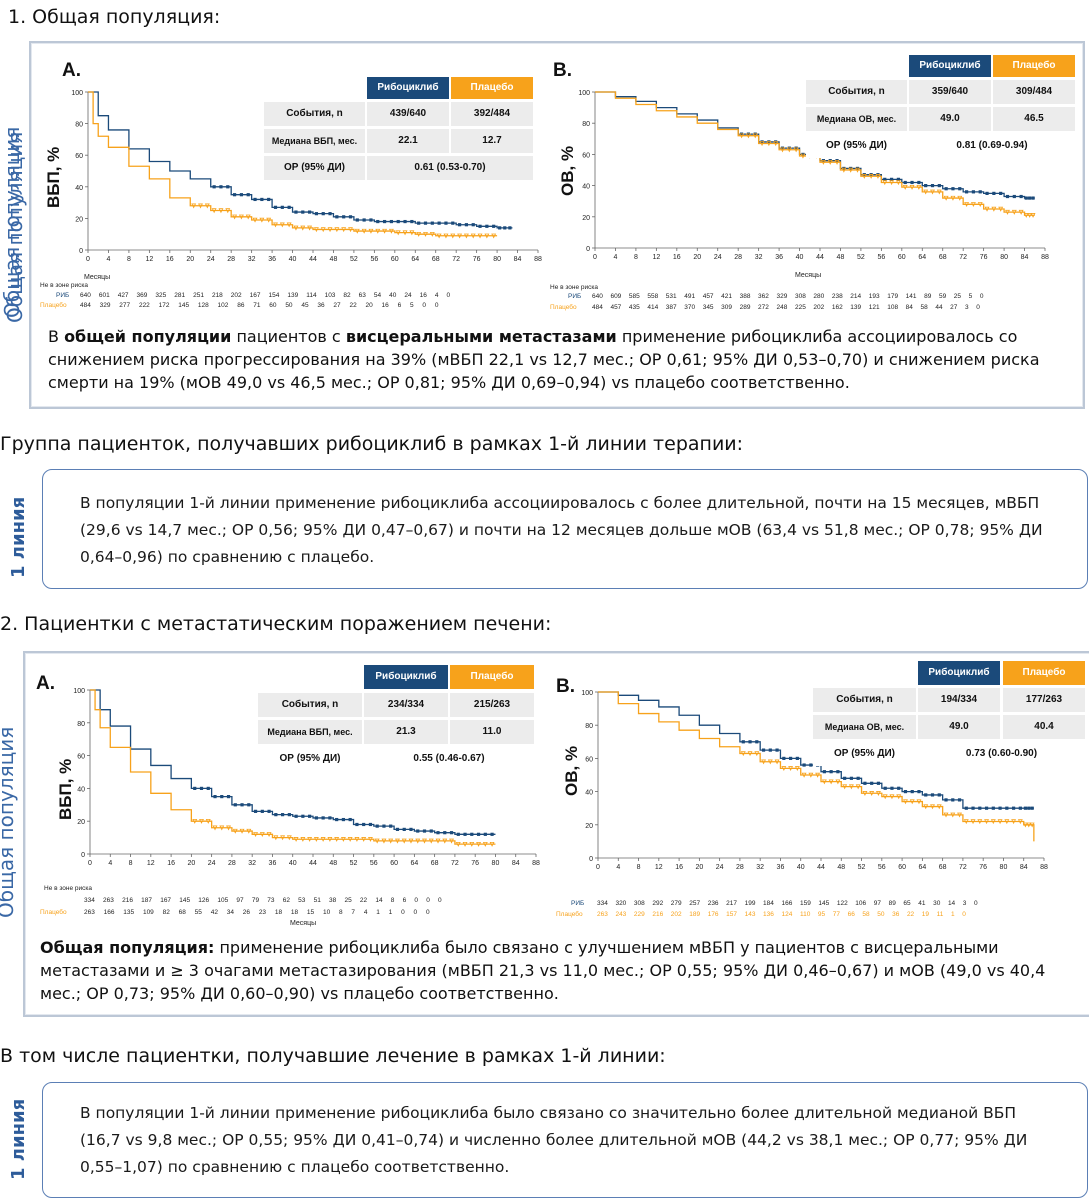 This screenshot has height=1200, width=1089. Describe the element at coordinates (575, 296) in the screenshot. I see `chart1b-risk-rib-label: РИБ` at that location.